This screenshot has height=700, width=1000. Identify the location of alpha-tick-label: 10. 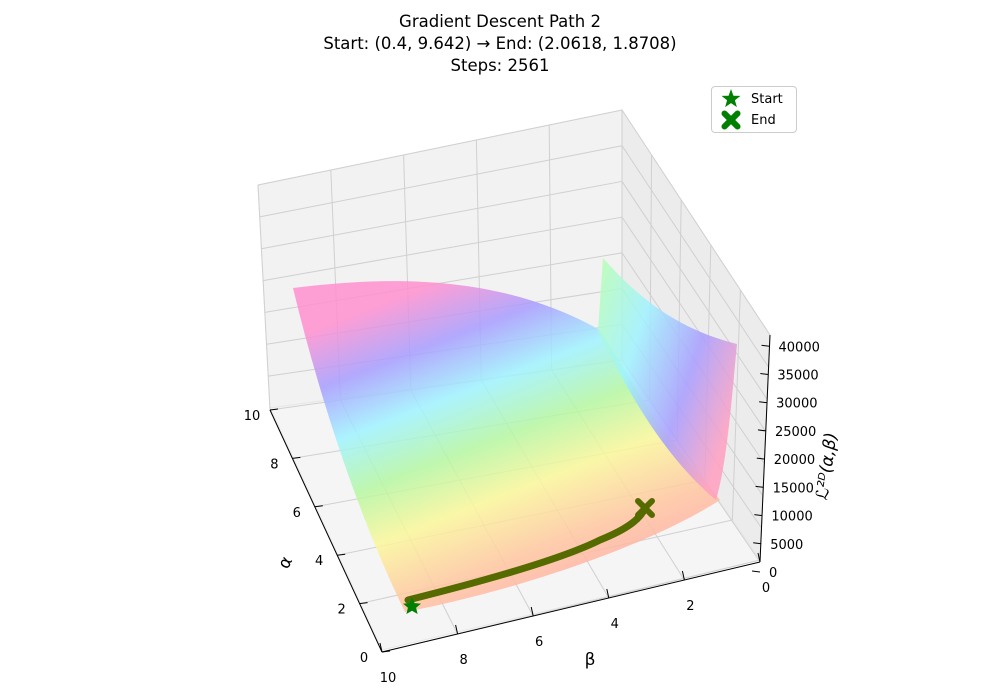
(252, 416).